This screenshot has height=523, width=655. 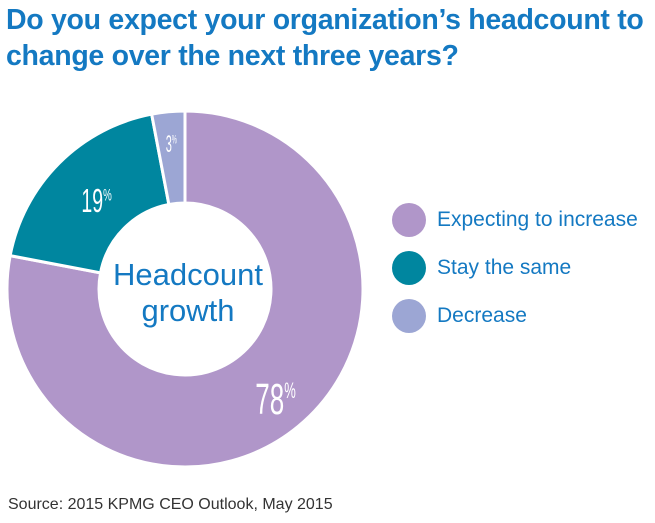 What do you see at coordinates (482, 315) in the screenshot?
I see `legend-label: Decrease` at bounding box center [482, 315].